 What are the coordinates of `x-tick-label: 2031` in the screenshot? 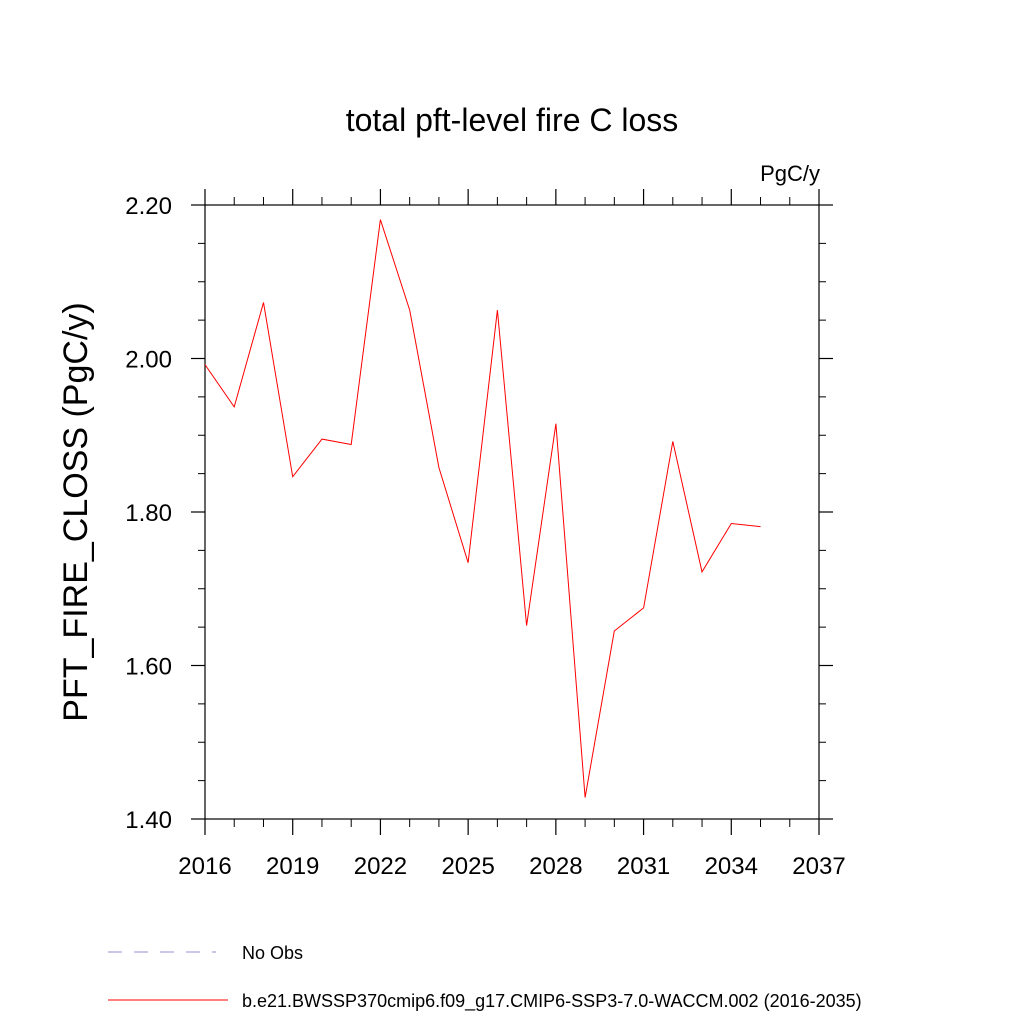 It's located at (643, 866).